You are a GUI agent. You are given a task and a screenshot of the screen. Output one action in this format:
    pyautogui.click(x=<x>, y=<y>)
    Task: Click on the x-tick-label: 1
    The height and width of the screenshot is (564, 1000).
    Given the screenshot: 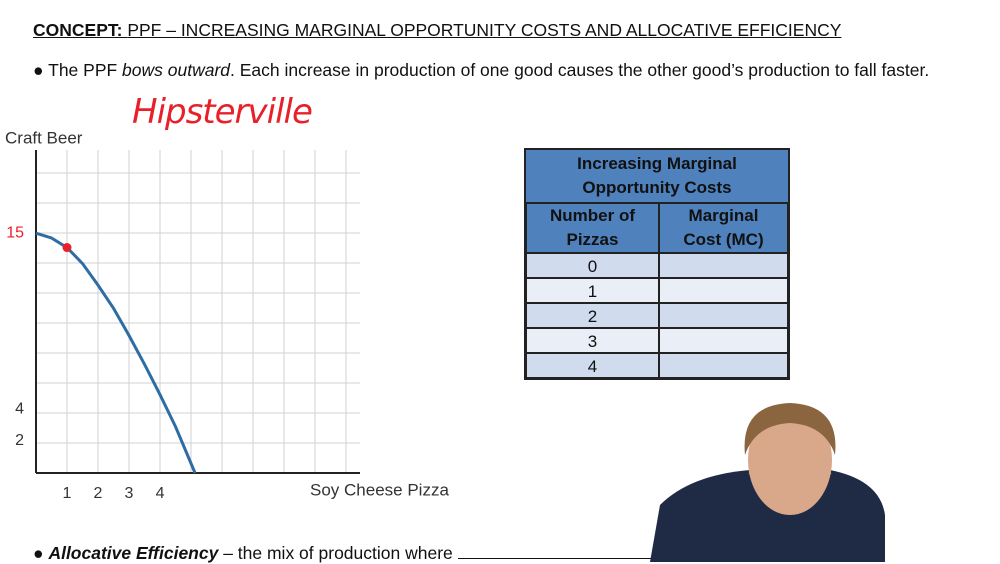 What is the action you would take?
    pyautogui.click(x=67, y=493)
    